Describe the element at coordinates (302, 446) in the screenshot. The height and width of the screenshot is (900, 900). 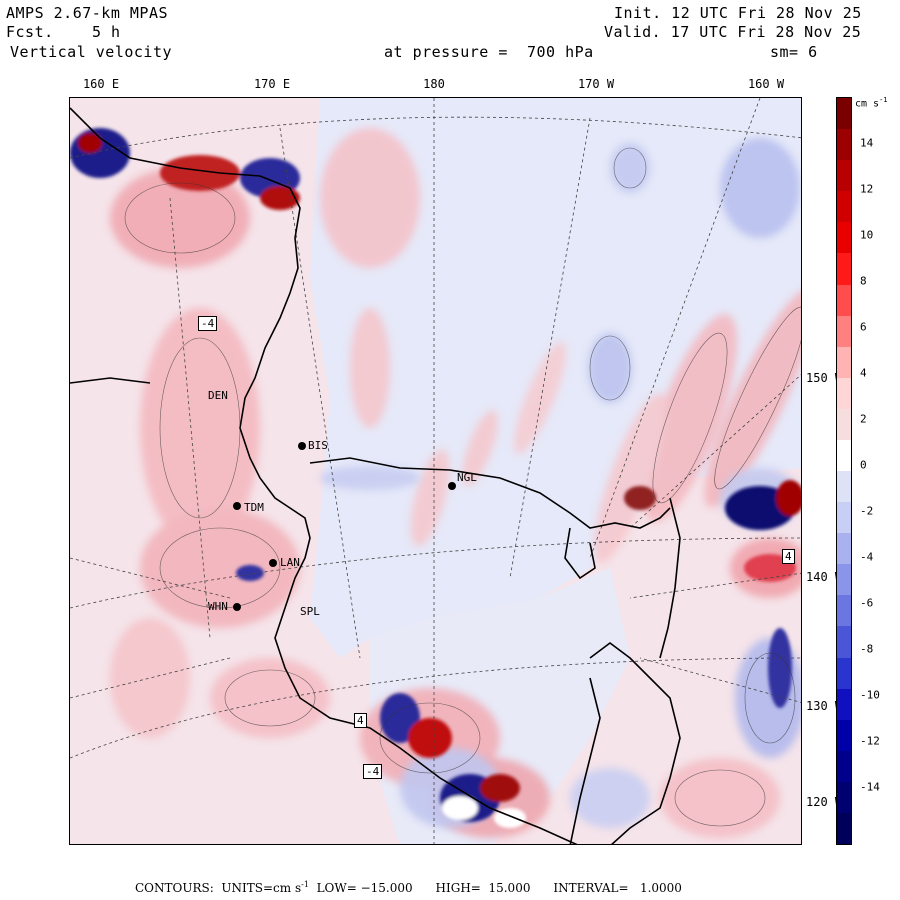
I see `station-dot-bis` at that location.